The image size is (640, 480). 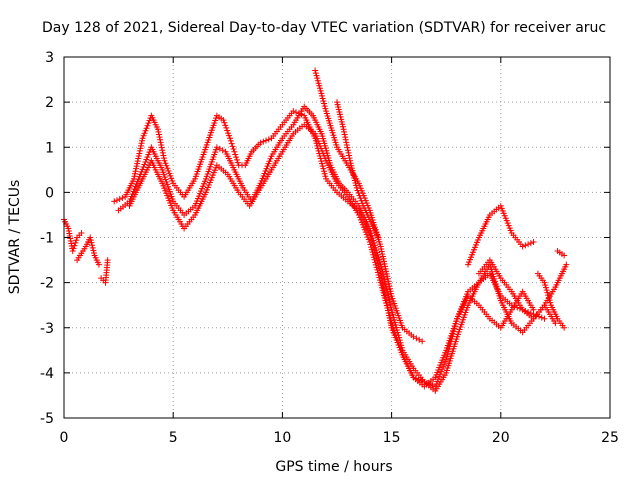 I want to click on x-tick-label: 15, so click(x=392, y=438).